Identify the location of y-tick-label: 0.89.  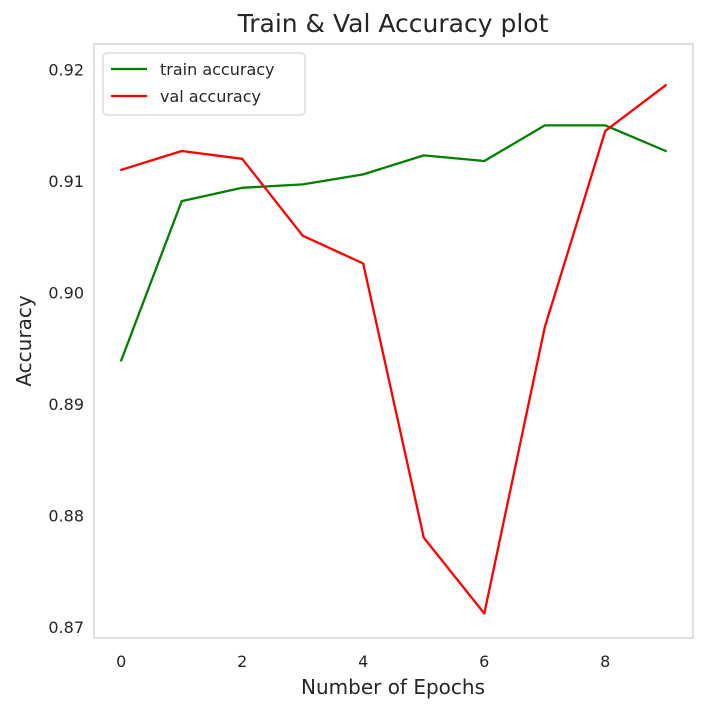
(66, 404).